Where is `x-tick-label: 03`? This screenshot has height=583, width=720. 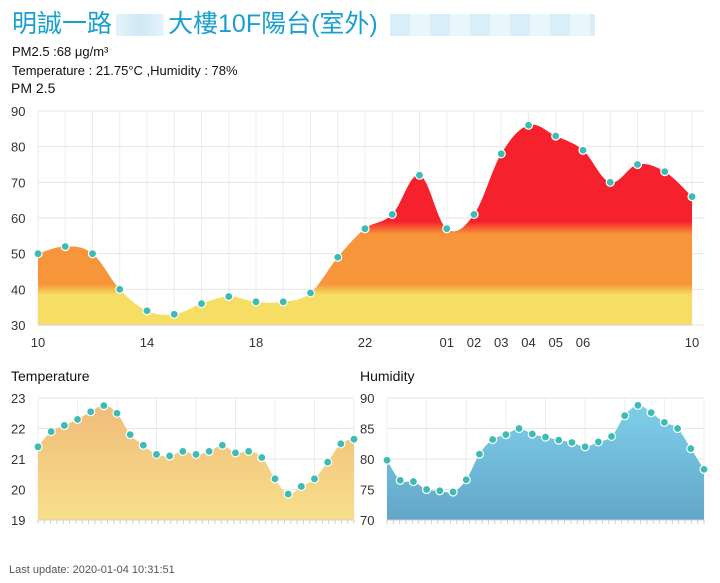 x-tick-label: 03 is located at coordinates (501, 342).